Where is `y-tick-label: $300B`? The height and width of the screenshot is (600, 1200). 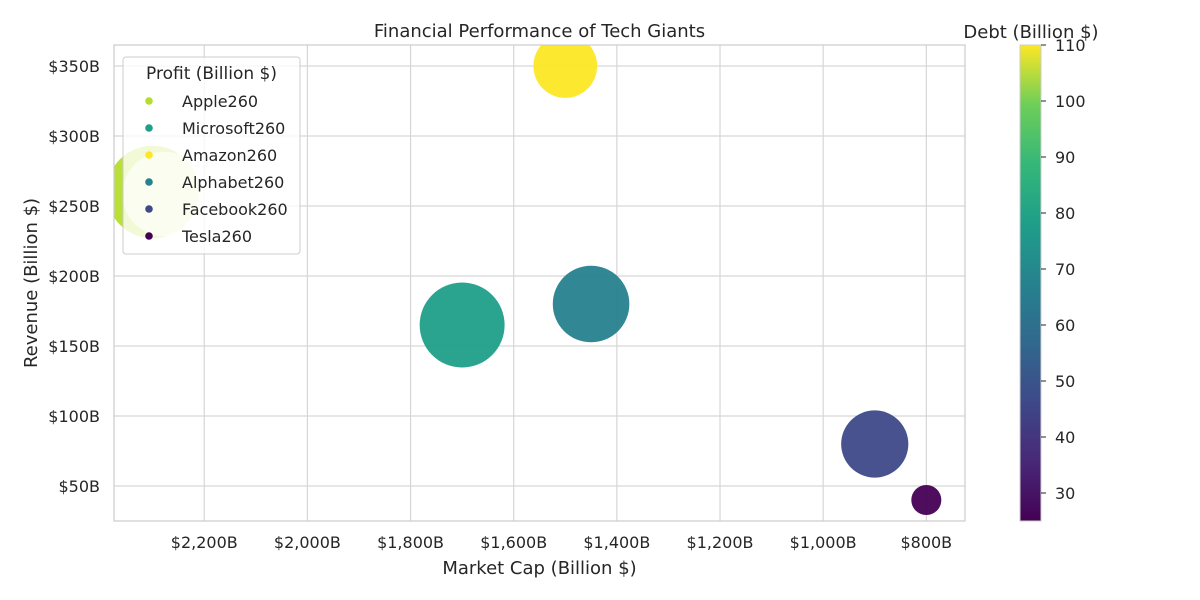 y-tick-label: $300B is located at coordinates (74, 136).